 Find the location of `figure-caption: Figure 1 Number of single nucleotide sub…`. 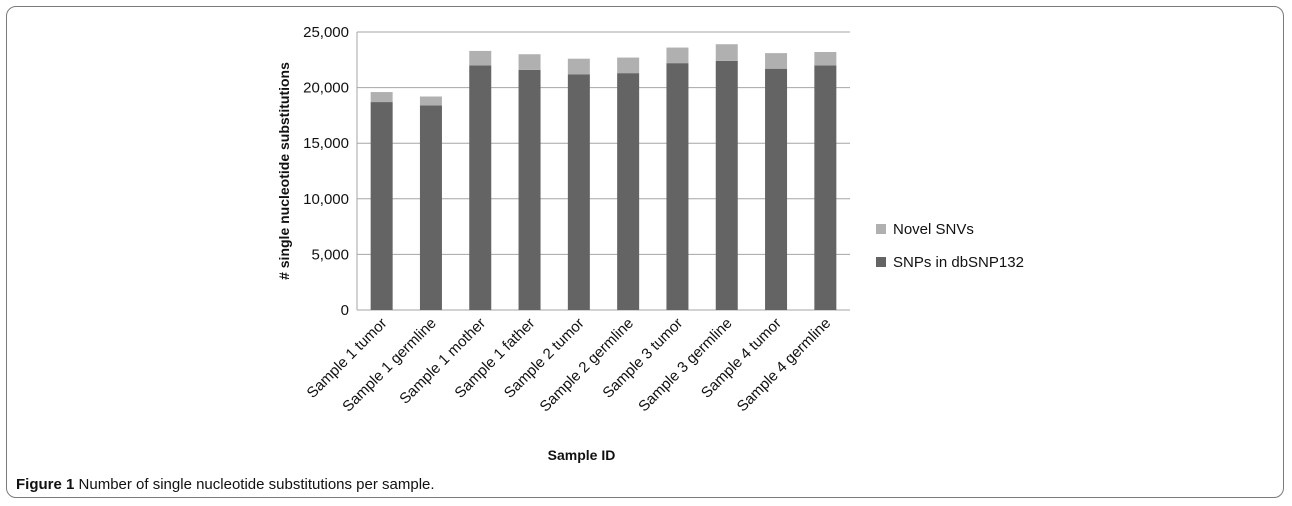

figure-caption: Figure 1 Number of single nucleotide sub… is located at coordinates (225, 484).